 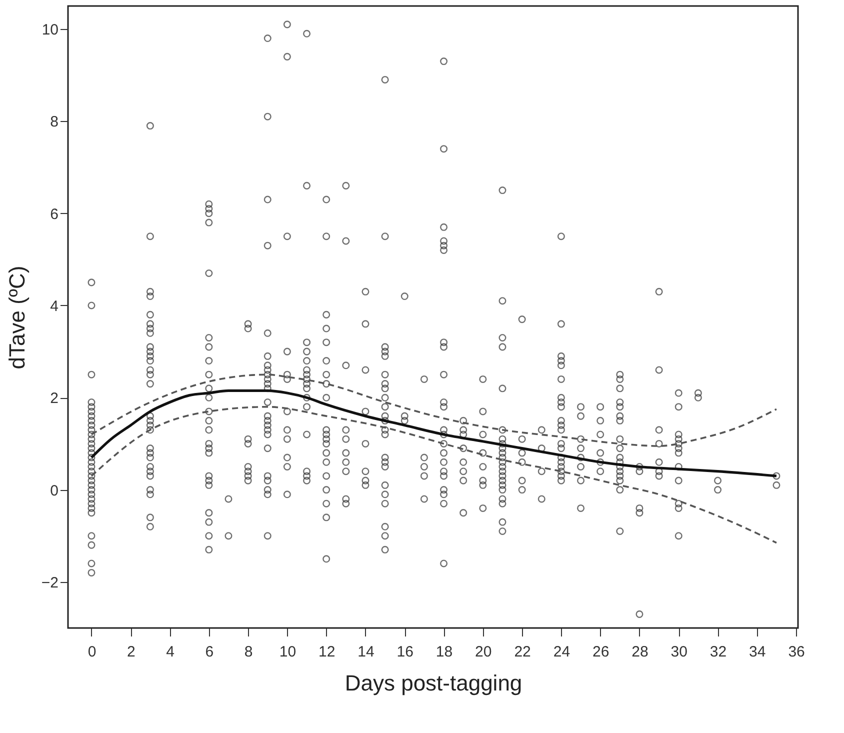 What do you see at coordinates (50, 30) in the screenshot?
I see `y-tick-label: 10` at bounding box center [50, 30].